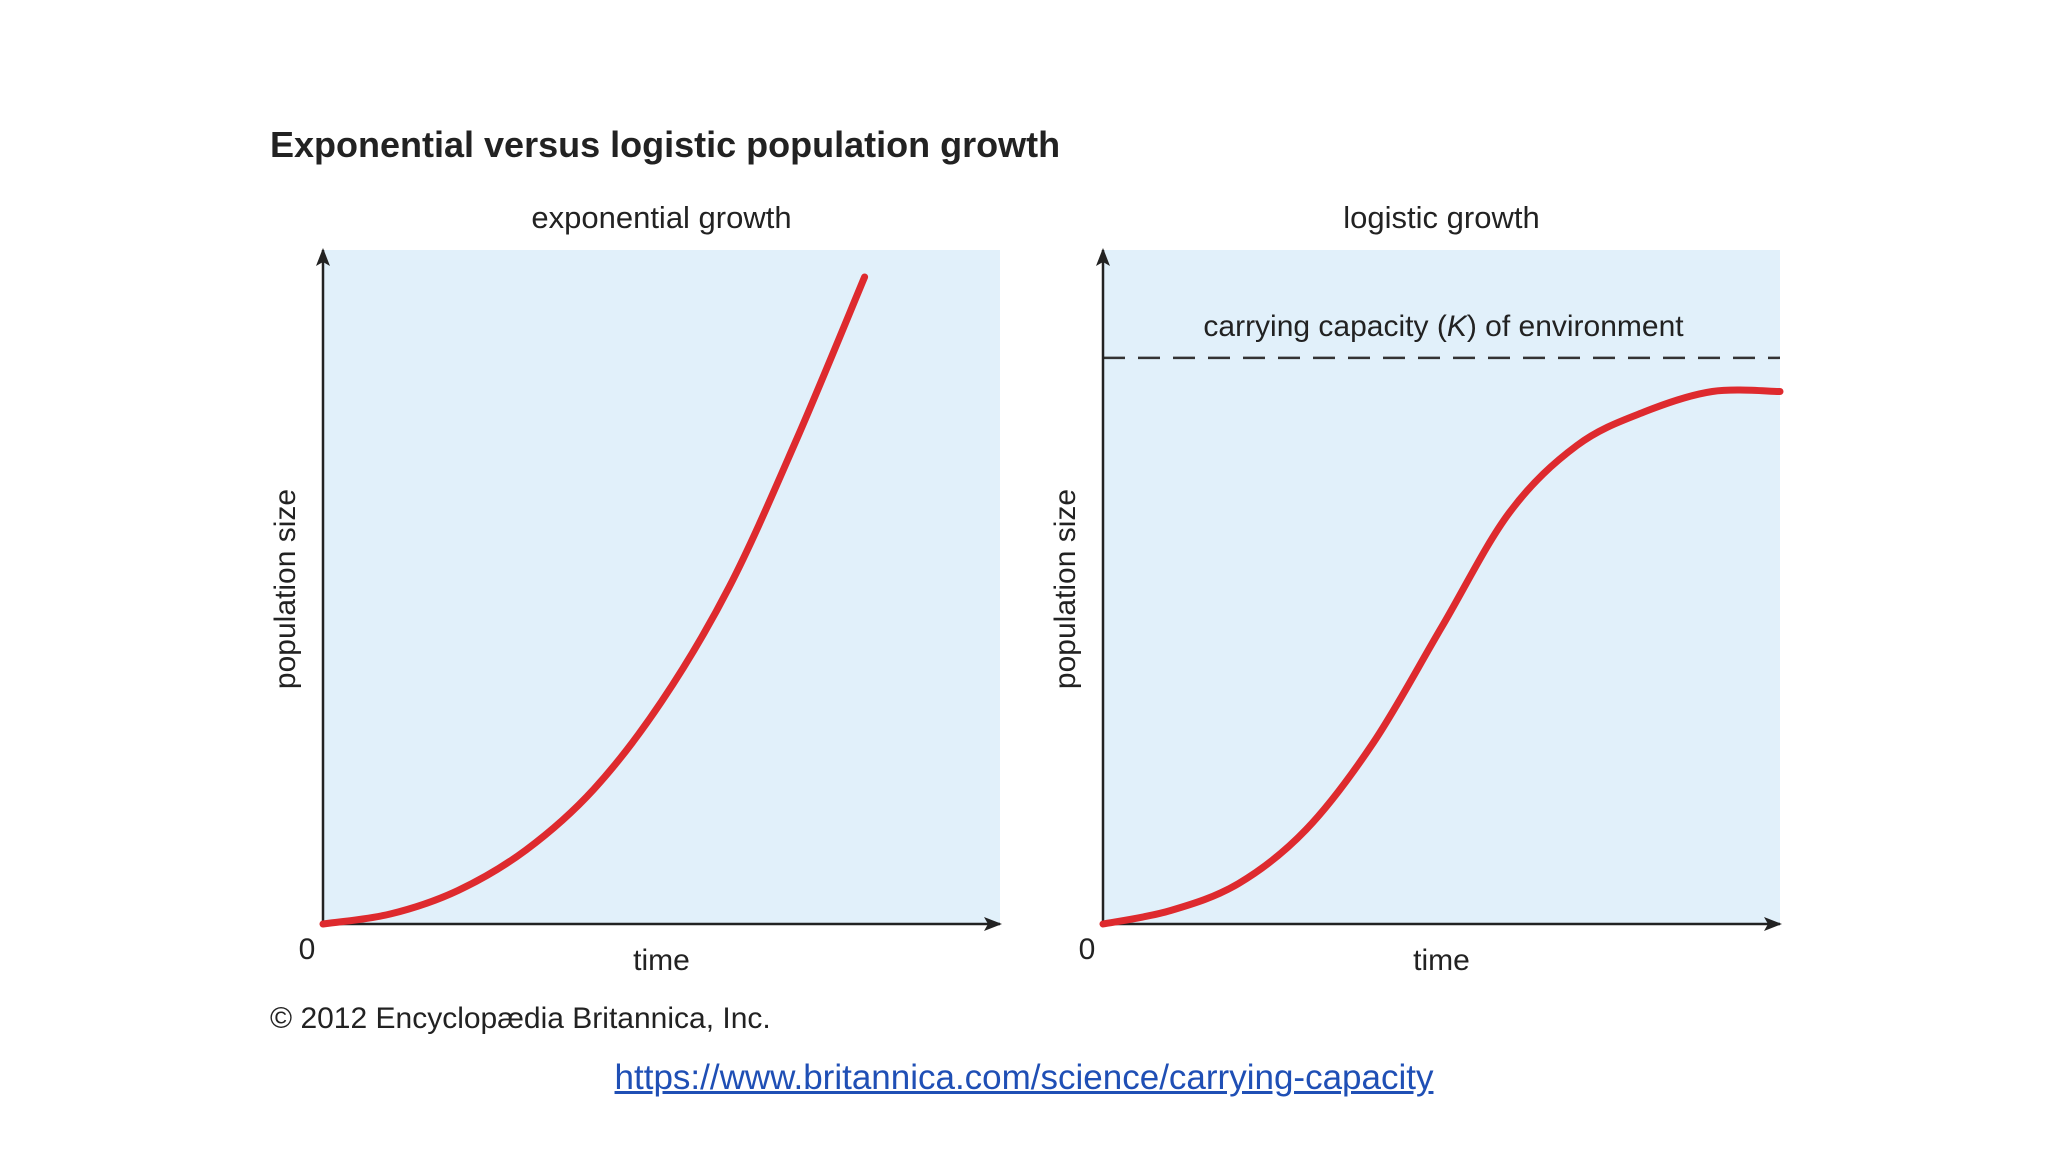  Describe the element at coordinates (661, 217) in the screenshot. I see `chart-title: exponential growth` at that location.